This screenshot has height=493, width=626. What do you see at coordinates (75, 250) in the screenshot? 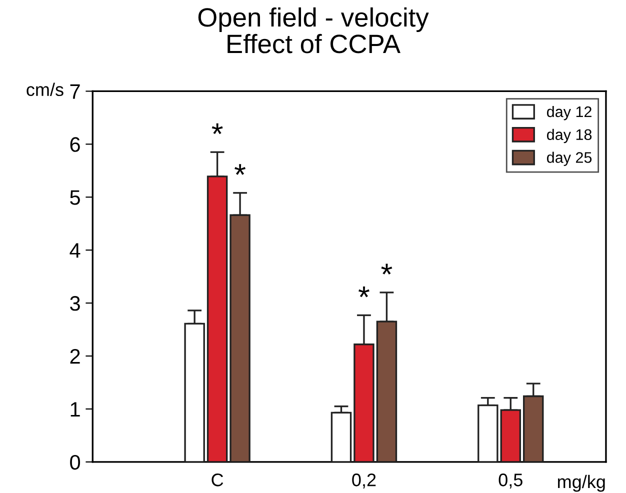
I see `y-tick-label: 4` at bounding box center [75, 250].